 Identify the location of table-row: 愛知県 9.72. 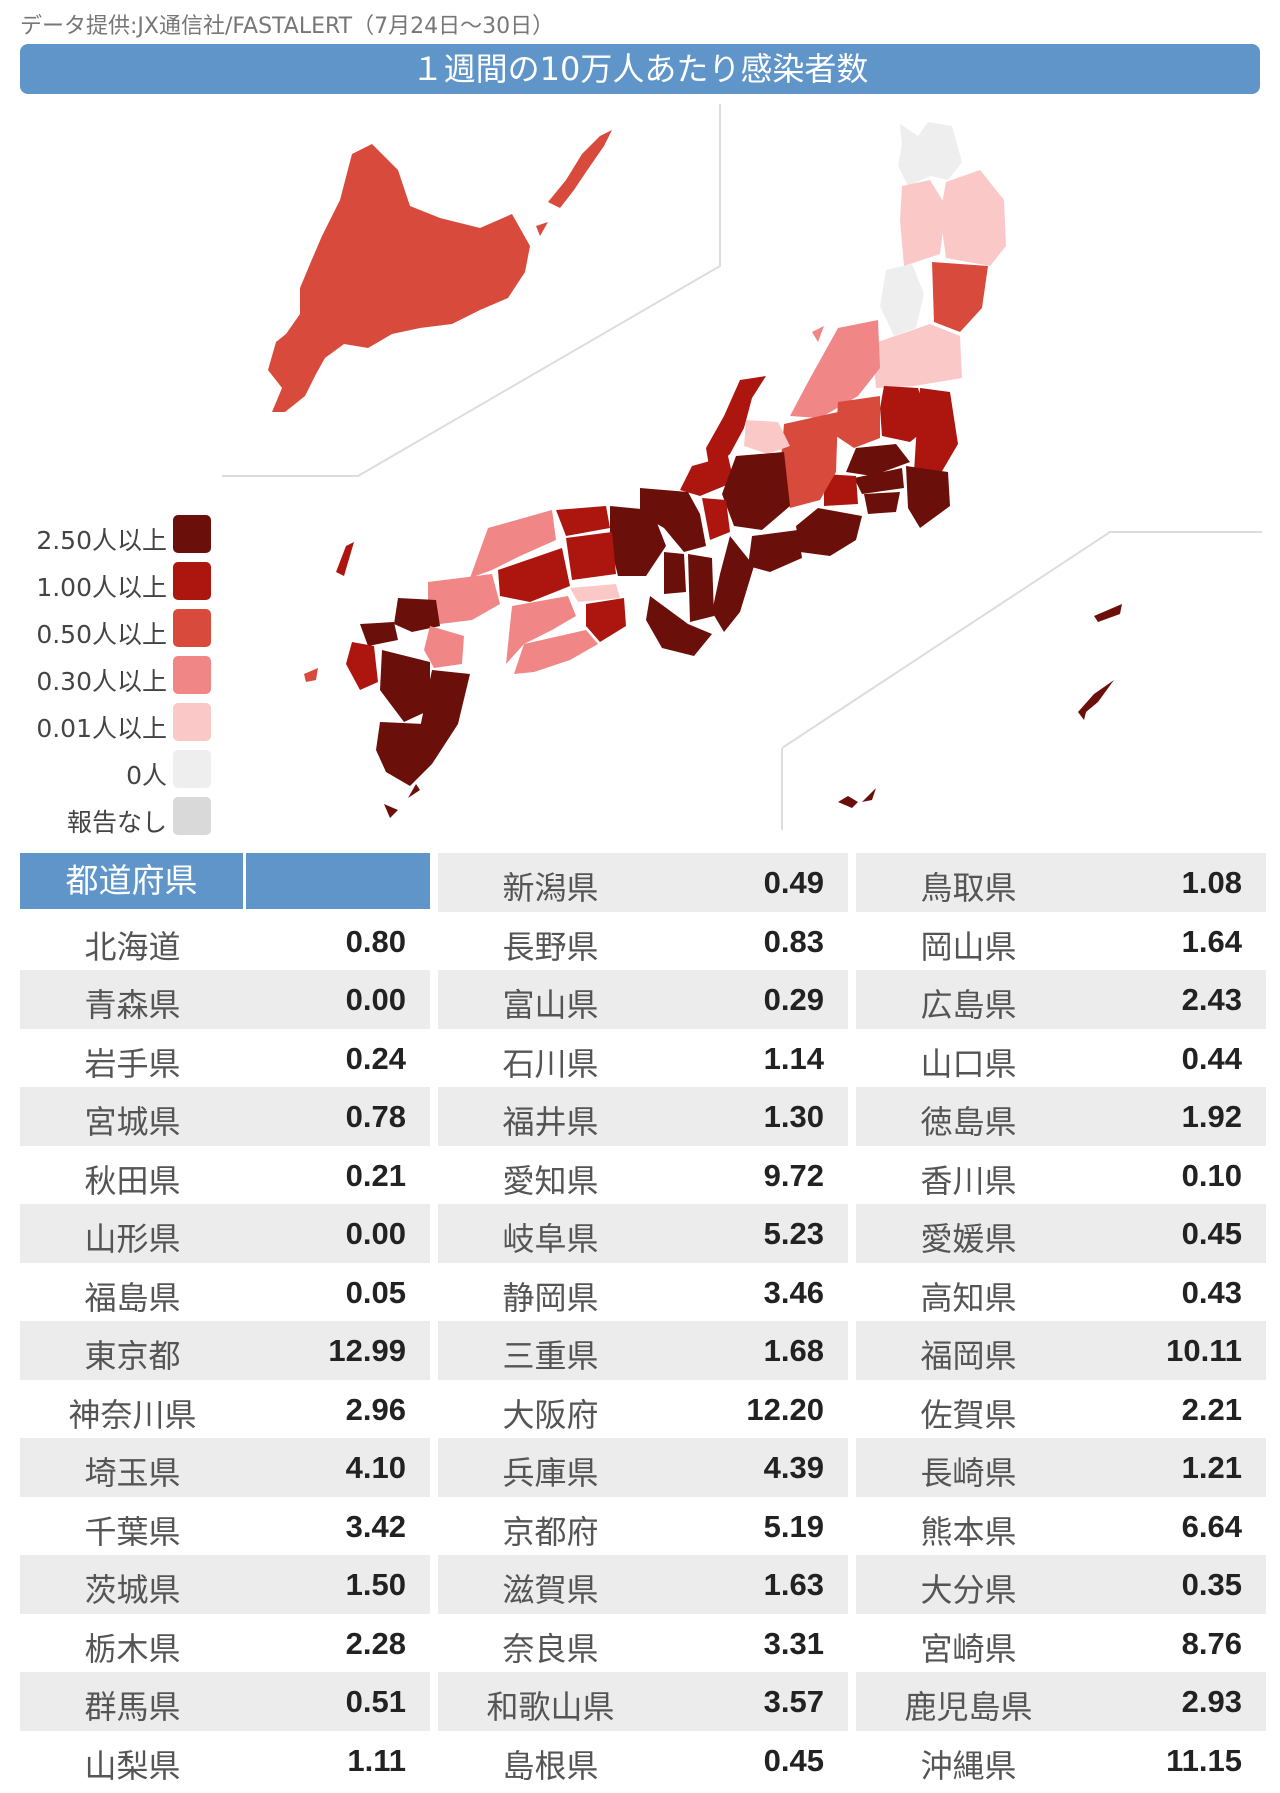
(643, 1175).